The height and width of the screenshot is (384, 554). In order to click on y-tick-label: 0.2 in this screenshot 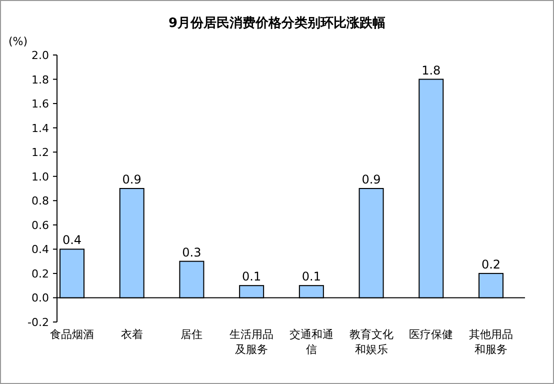, I will do `click(40, 273)`.